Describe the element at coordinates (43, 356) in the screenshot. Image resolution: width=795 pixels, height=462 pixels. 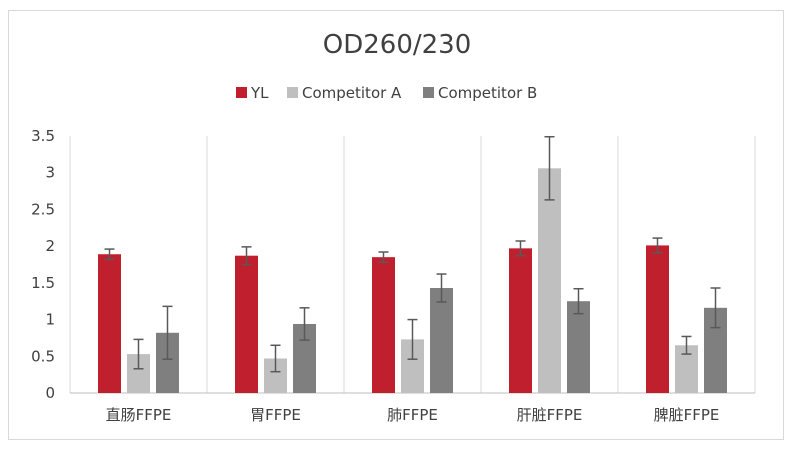
I see `y-tick-label: 0.5` at that location.